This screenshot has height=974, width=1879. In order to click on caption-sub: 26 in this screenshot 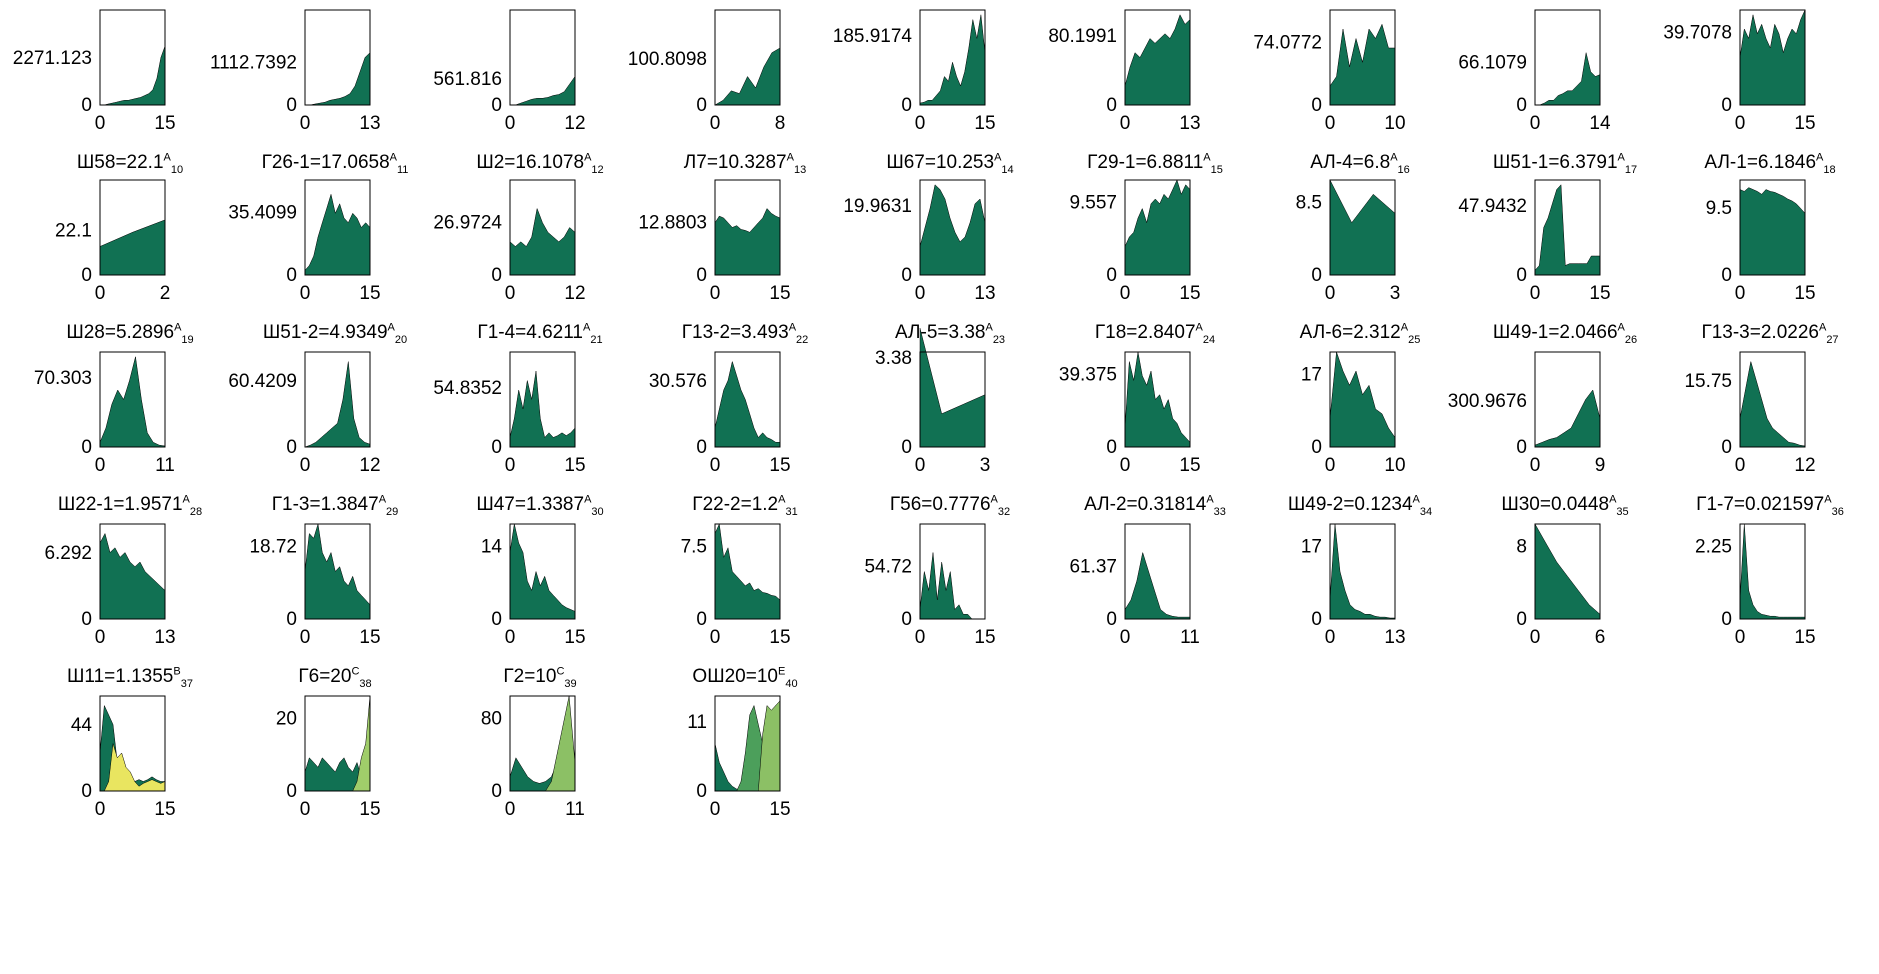, I will do `click(1631, 339)`.